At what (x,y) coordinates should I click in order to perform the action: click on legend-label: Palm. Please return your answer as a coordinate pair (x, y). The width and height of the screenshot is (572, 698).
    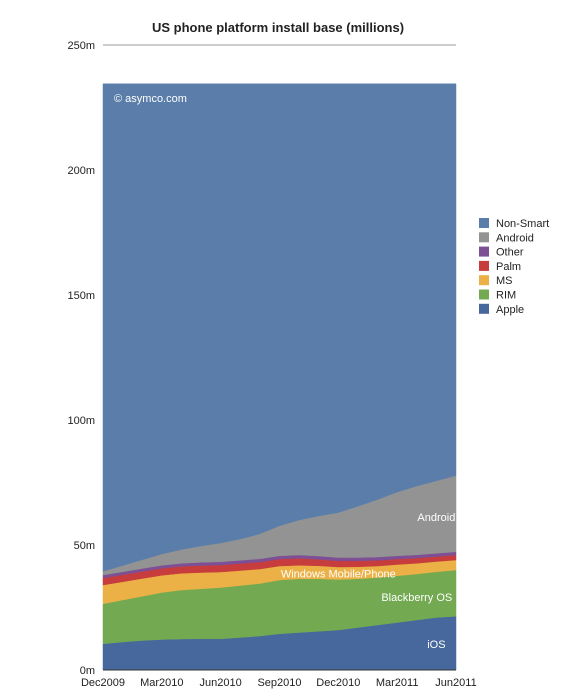
    Looking at the image, I should click on (508, 267).